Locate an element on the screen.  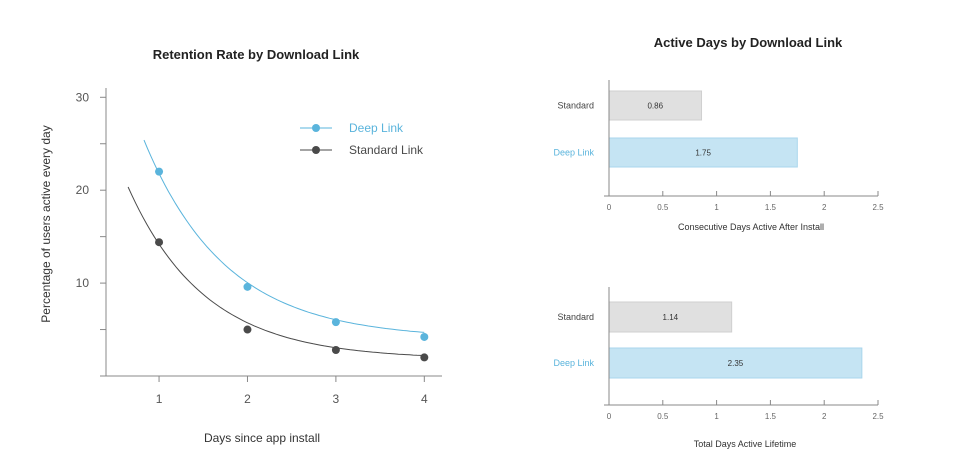
bar-chart-1-x-label: Consecutive Days Active After Install is located at coordinates (751, 227).